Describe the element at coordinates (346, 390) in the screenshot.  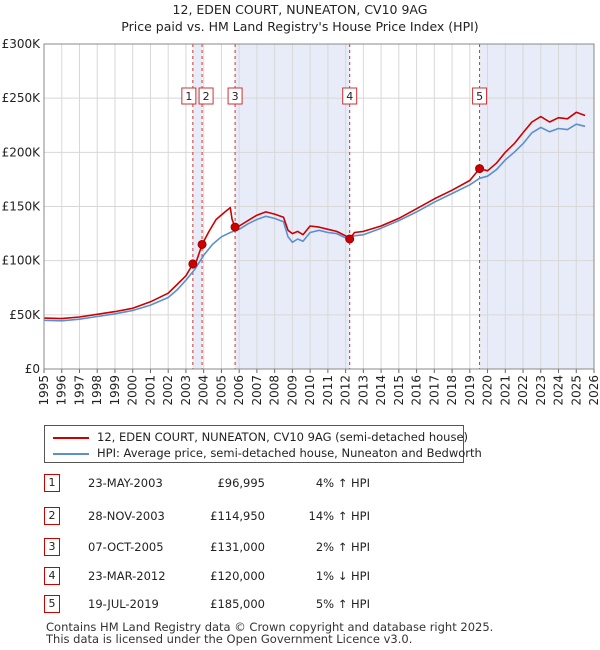
I see `x-tick-label: 2012` at that location.